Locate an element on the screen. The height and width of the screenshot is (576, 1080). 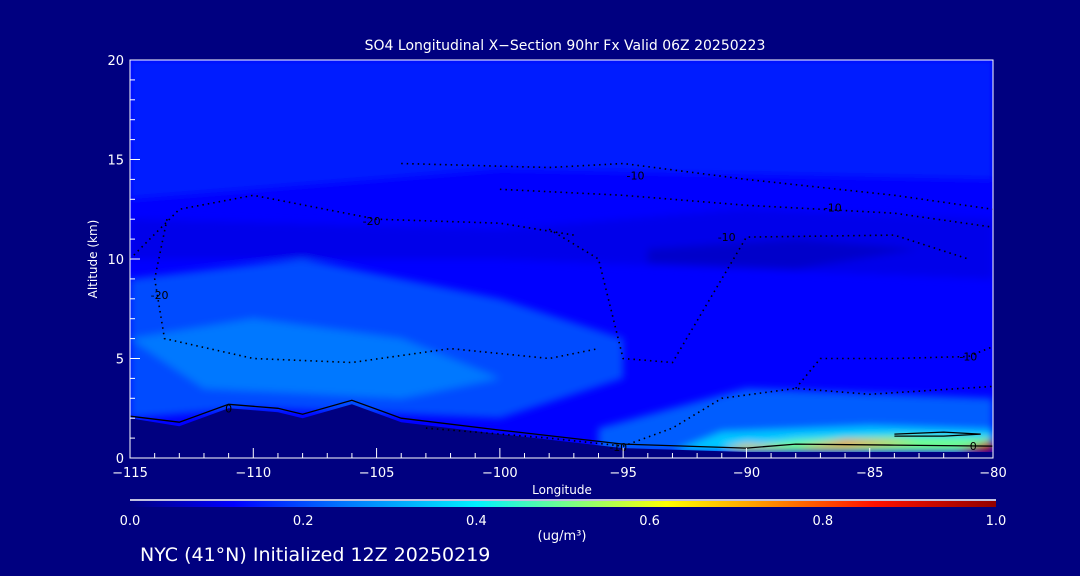
y-tick-label: 10 is located at coordinates (115, 260).